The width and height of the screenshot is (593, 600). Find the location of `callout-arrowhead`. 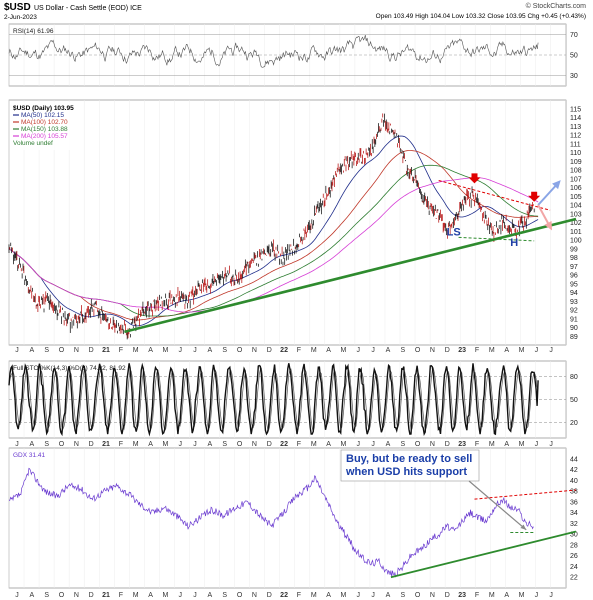

callout-arrowhead is located at coordinates (523, 527).